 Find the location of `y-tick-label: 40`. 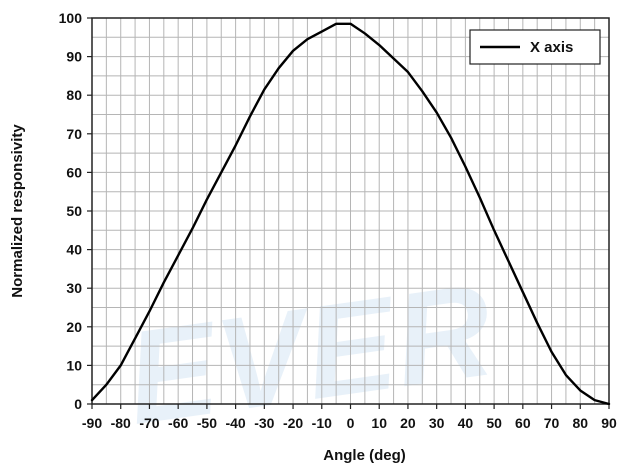

y-tick-label: 40 is located at coordinates (74, 250).